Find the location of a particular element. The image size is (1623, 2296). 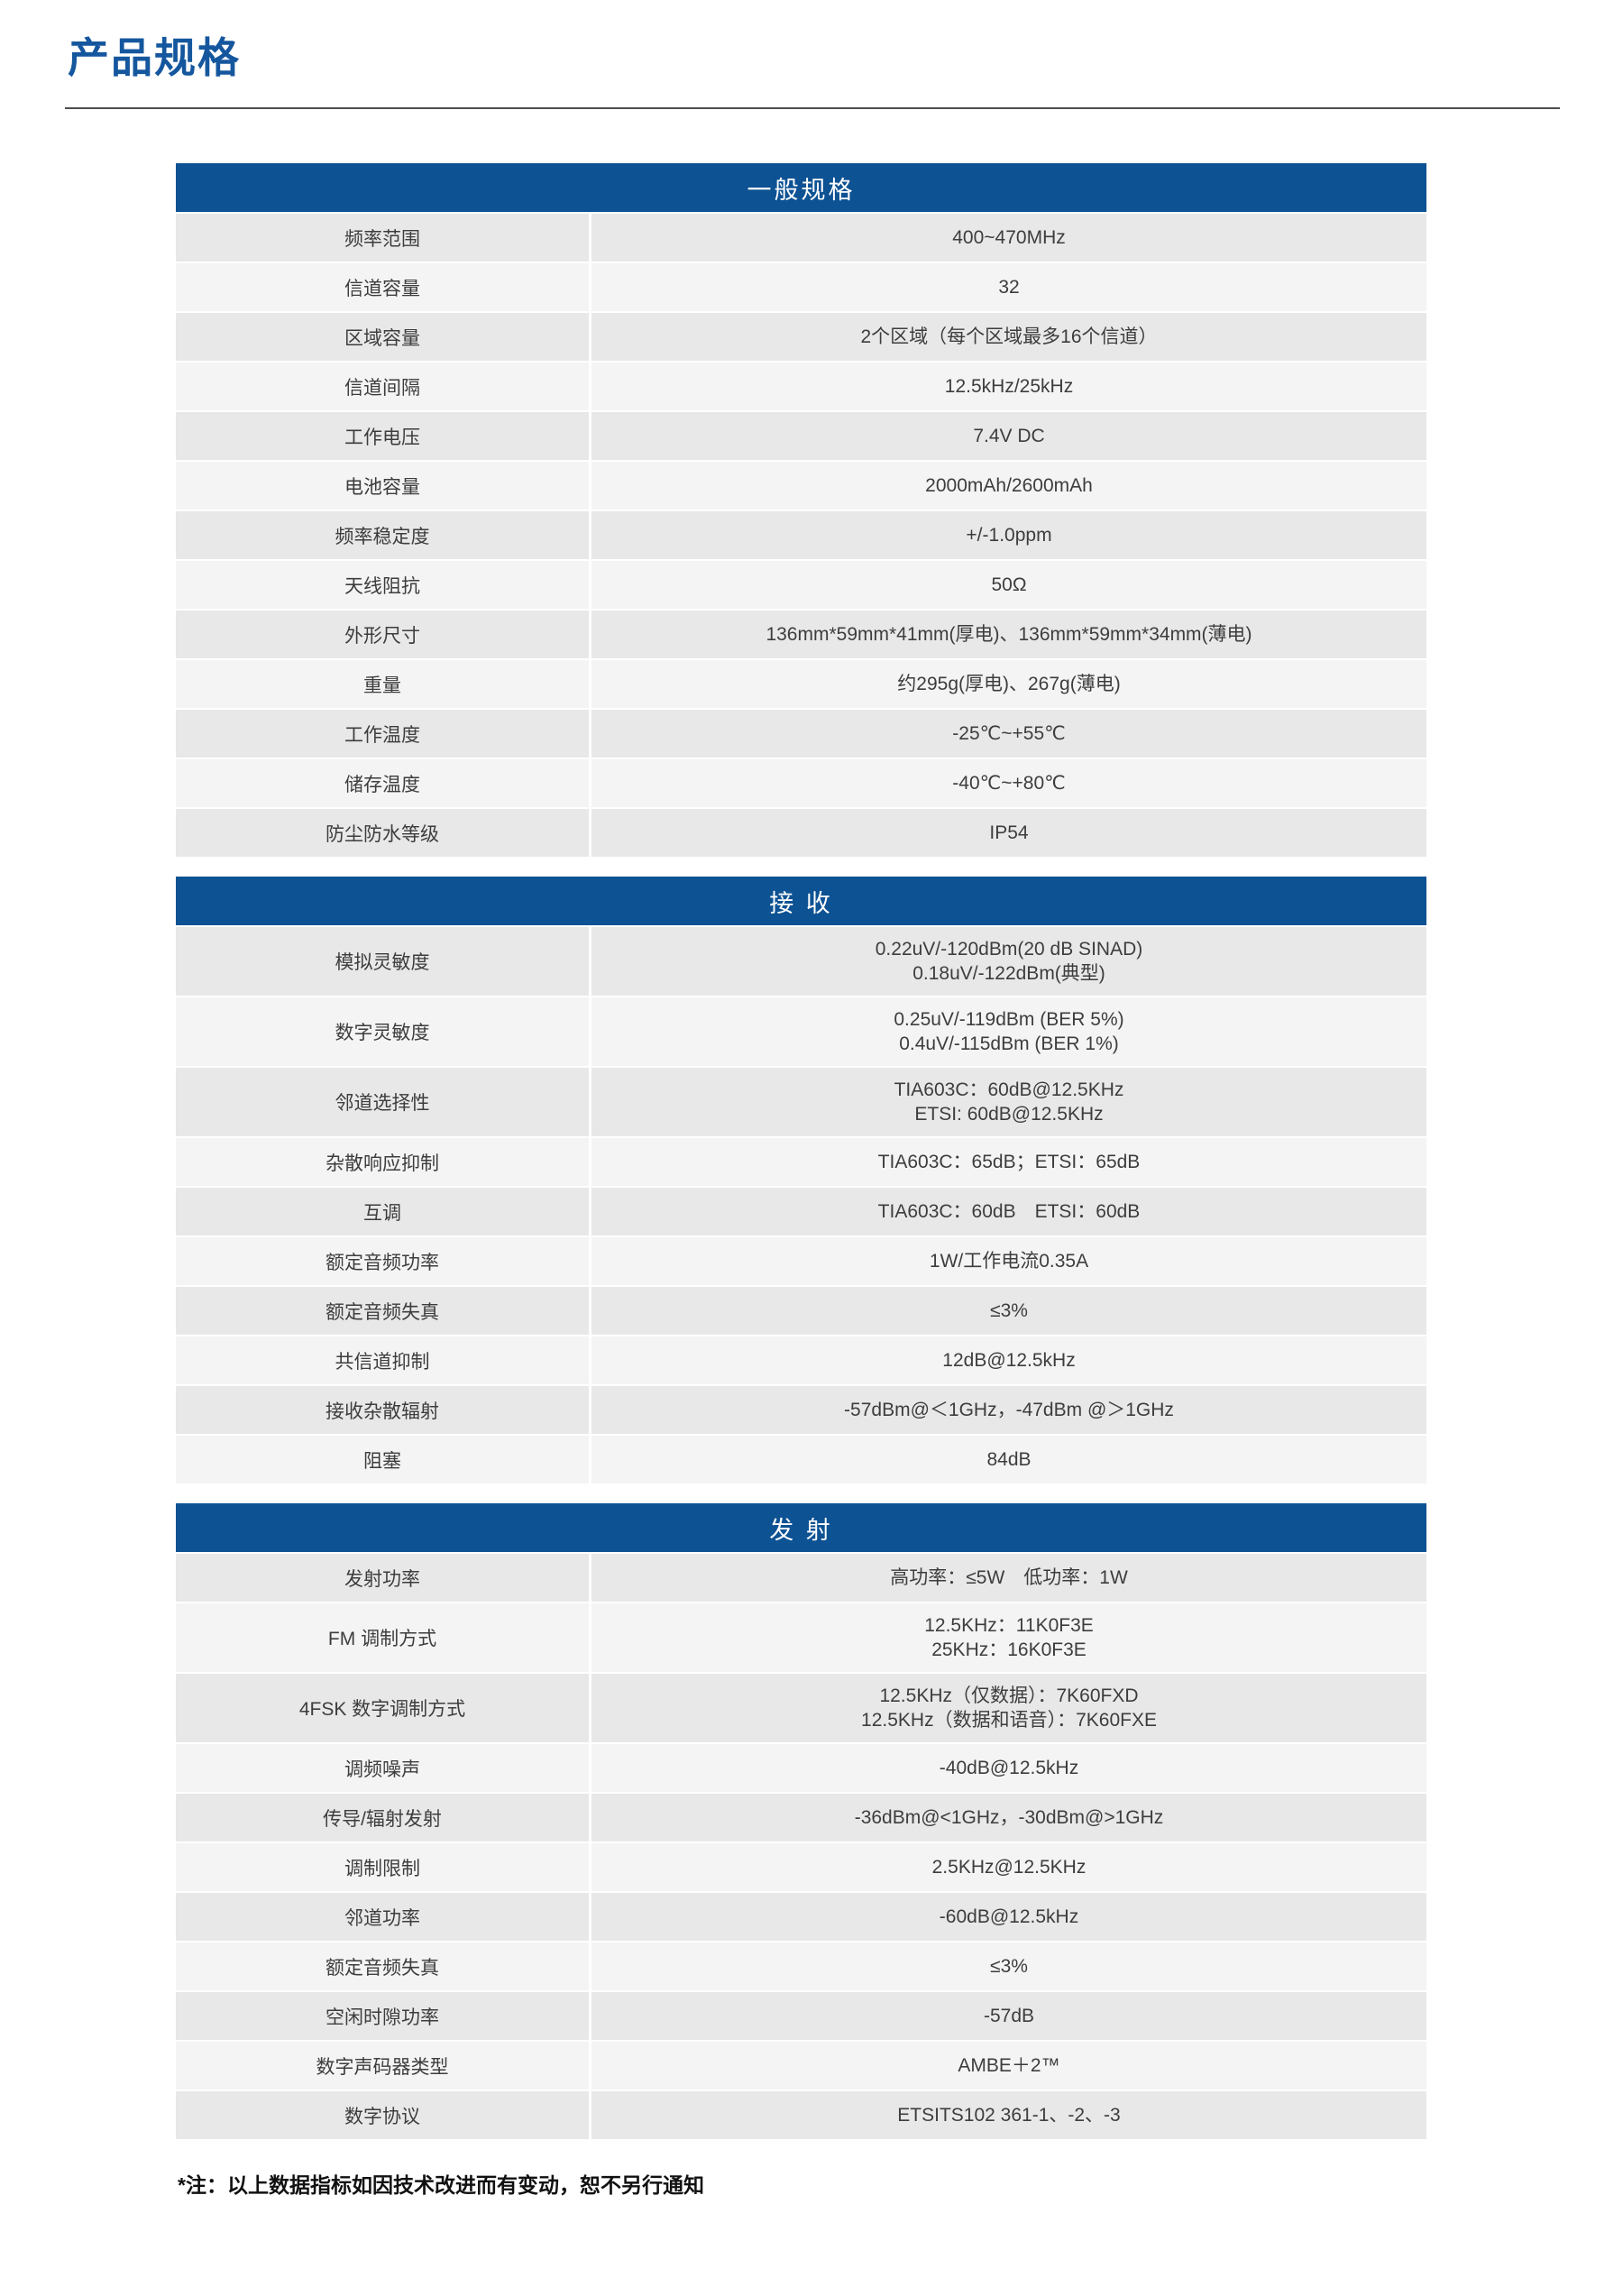

spec-value: 2个区域（每个区域最多16个信道） is located at coordinates (1008, 337).